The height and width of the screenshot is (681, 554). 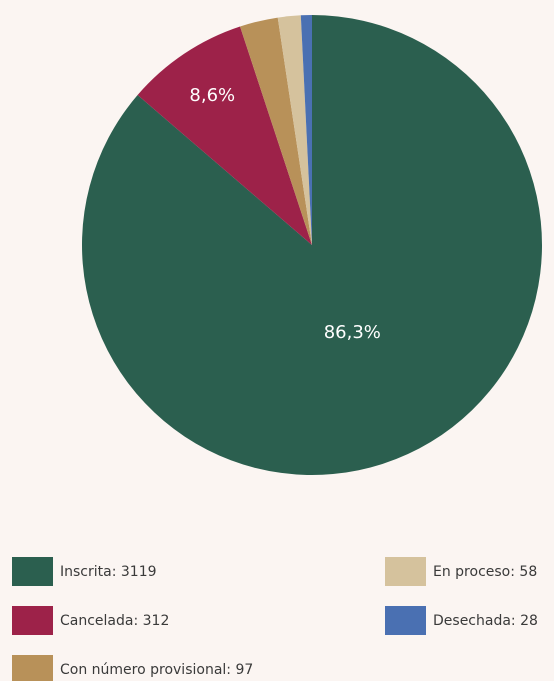 What do you see at coordinates (108, 572) in the screenshot?
I see `legend-label: Inscrita: 3119` at bounding box center [108, 572].